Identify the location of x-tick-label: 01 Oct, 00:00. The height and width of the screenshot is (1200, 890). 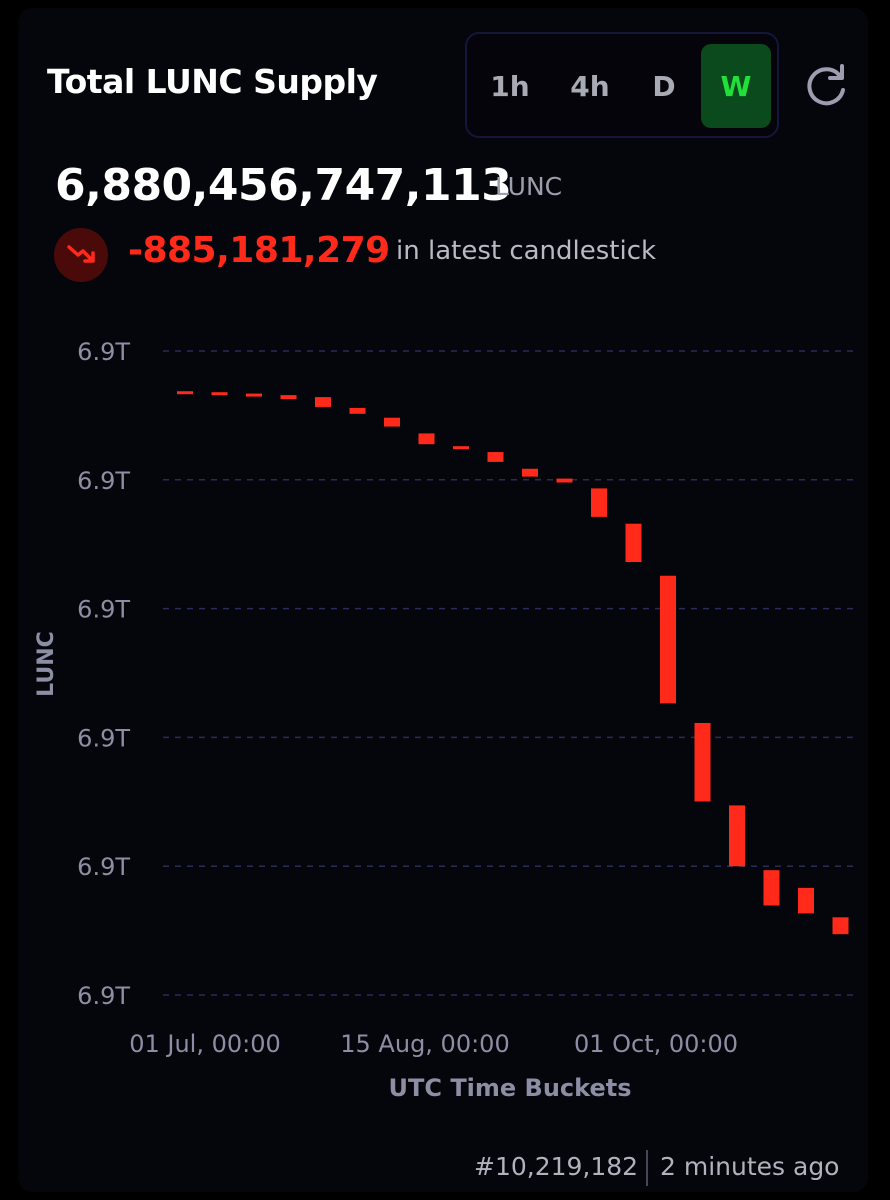
(656, 1044).